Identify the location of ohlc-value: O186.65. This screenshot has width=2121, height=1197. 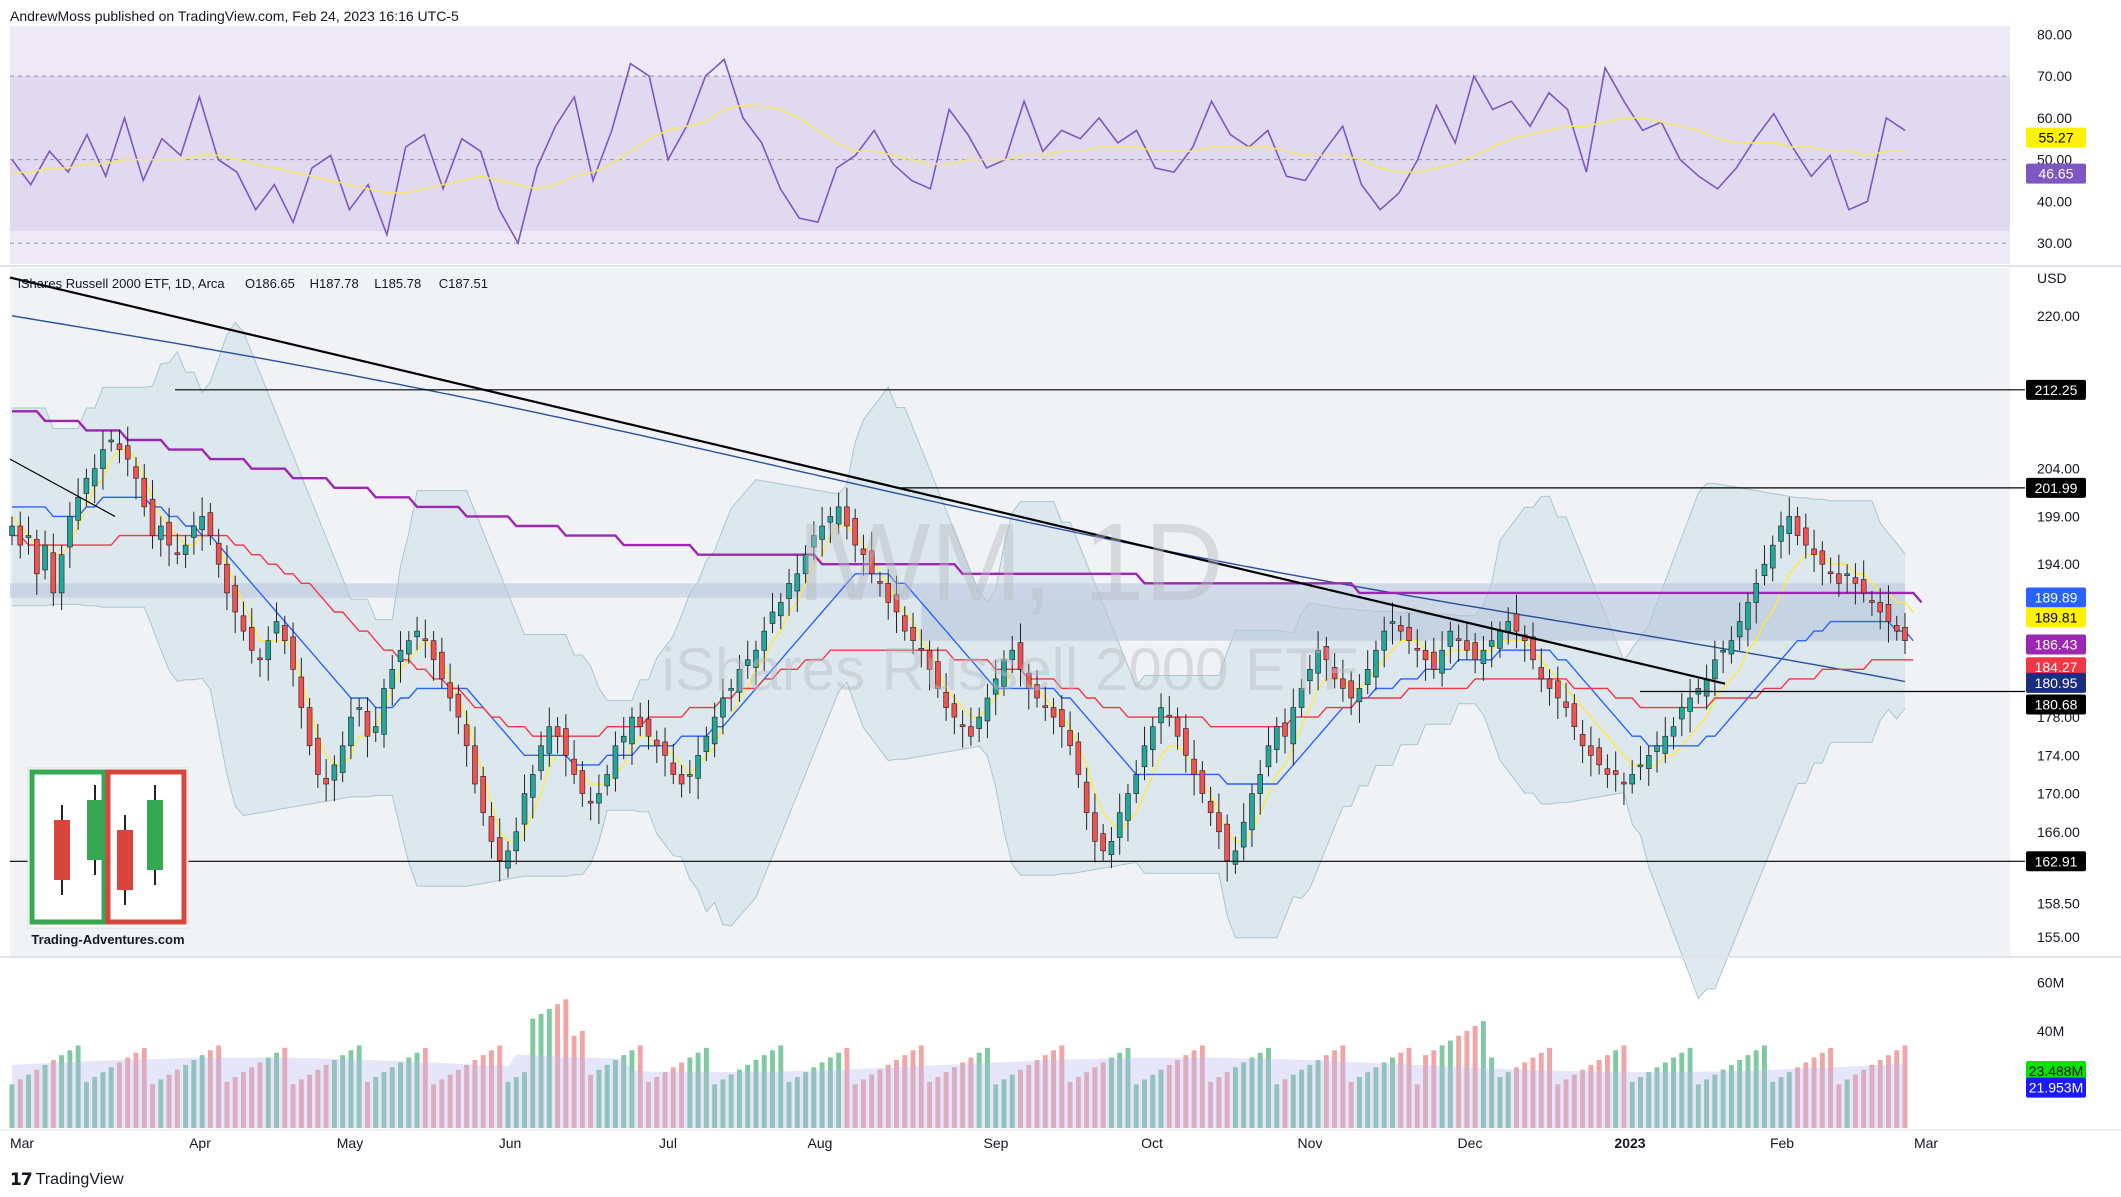
(270, 283).